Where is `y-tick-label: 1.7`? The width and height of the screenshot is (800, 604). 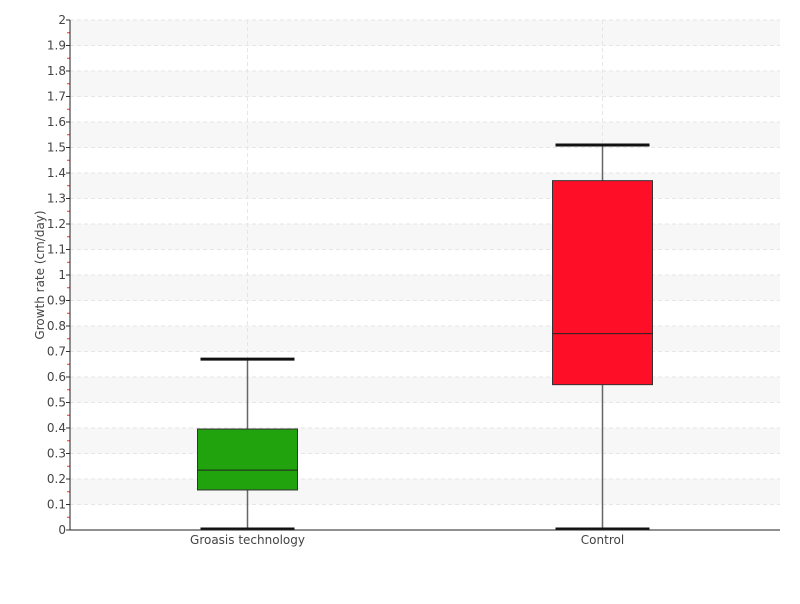
y-tick-label: 1.7 is located at coordinates (56, 97).